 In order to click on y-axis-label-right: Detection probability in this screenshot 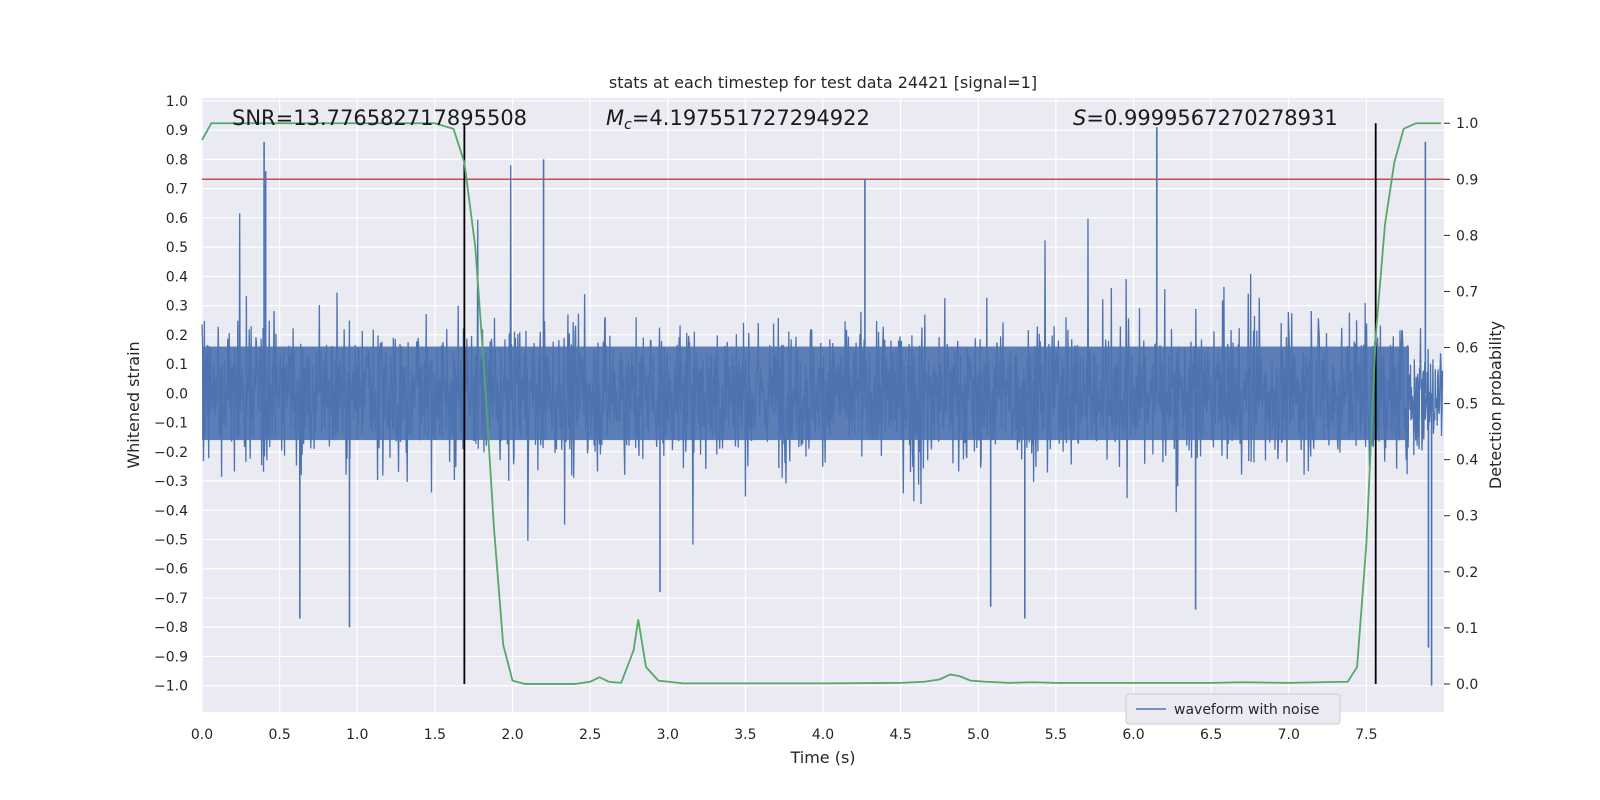, I will do `click(1495, 405)`.